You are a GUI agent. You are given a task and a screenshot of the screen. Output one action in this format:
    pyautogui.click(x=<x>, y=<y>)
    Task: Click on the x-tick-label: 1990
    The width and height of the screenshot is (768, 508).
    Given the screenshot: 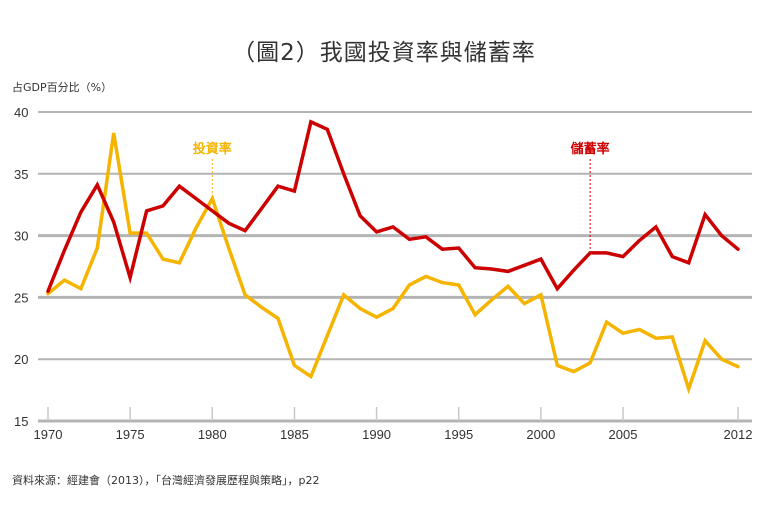 What is the action you would take?
    pyautogui.click(x=376, y=434)
    